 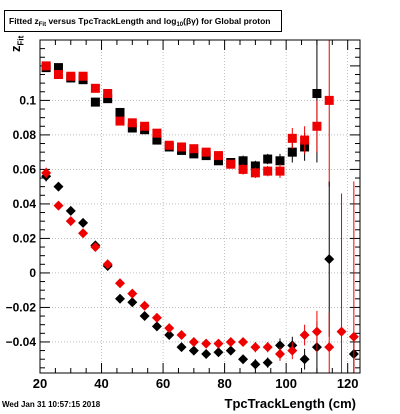 What do you see at coordinates (21, 307) in the screenshot?
I see `y-tick-label-1: −0.02` at bounding box center [21, 307].